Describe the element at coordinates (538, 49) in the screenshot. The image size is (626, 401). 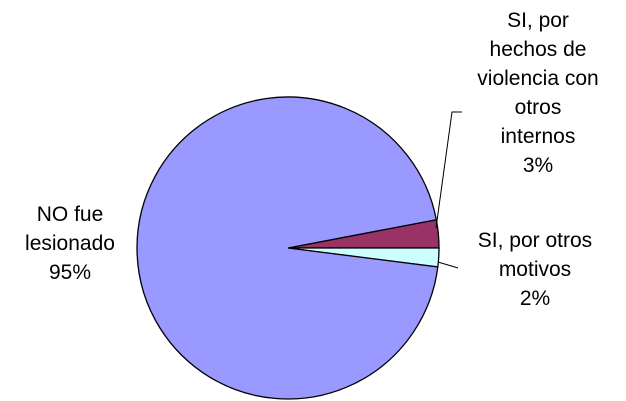
I see `label-line: hechos de` at that location.